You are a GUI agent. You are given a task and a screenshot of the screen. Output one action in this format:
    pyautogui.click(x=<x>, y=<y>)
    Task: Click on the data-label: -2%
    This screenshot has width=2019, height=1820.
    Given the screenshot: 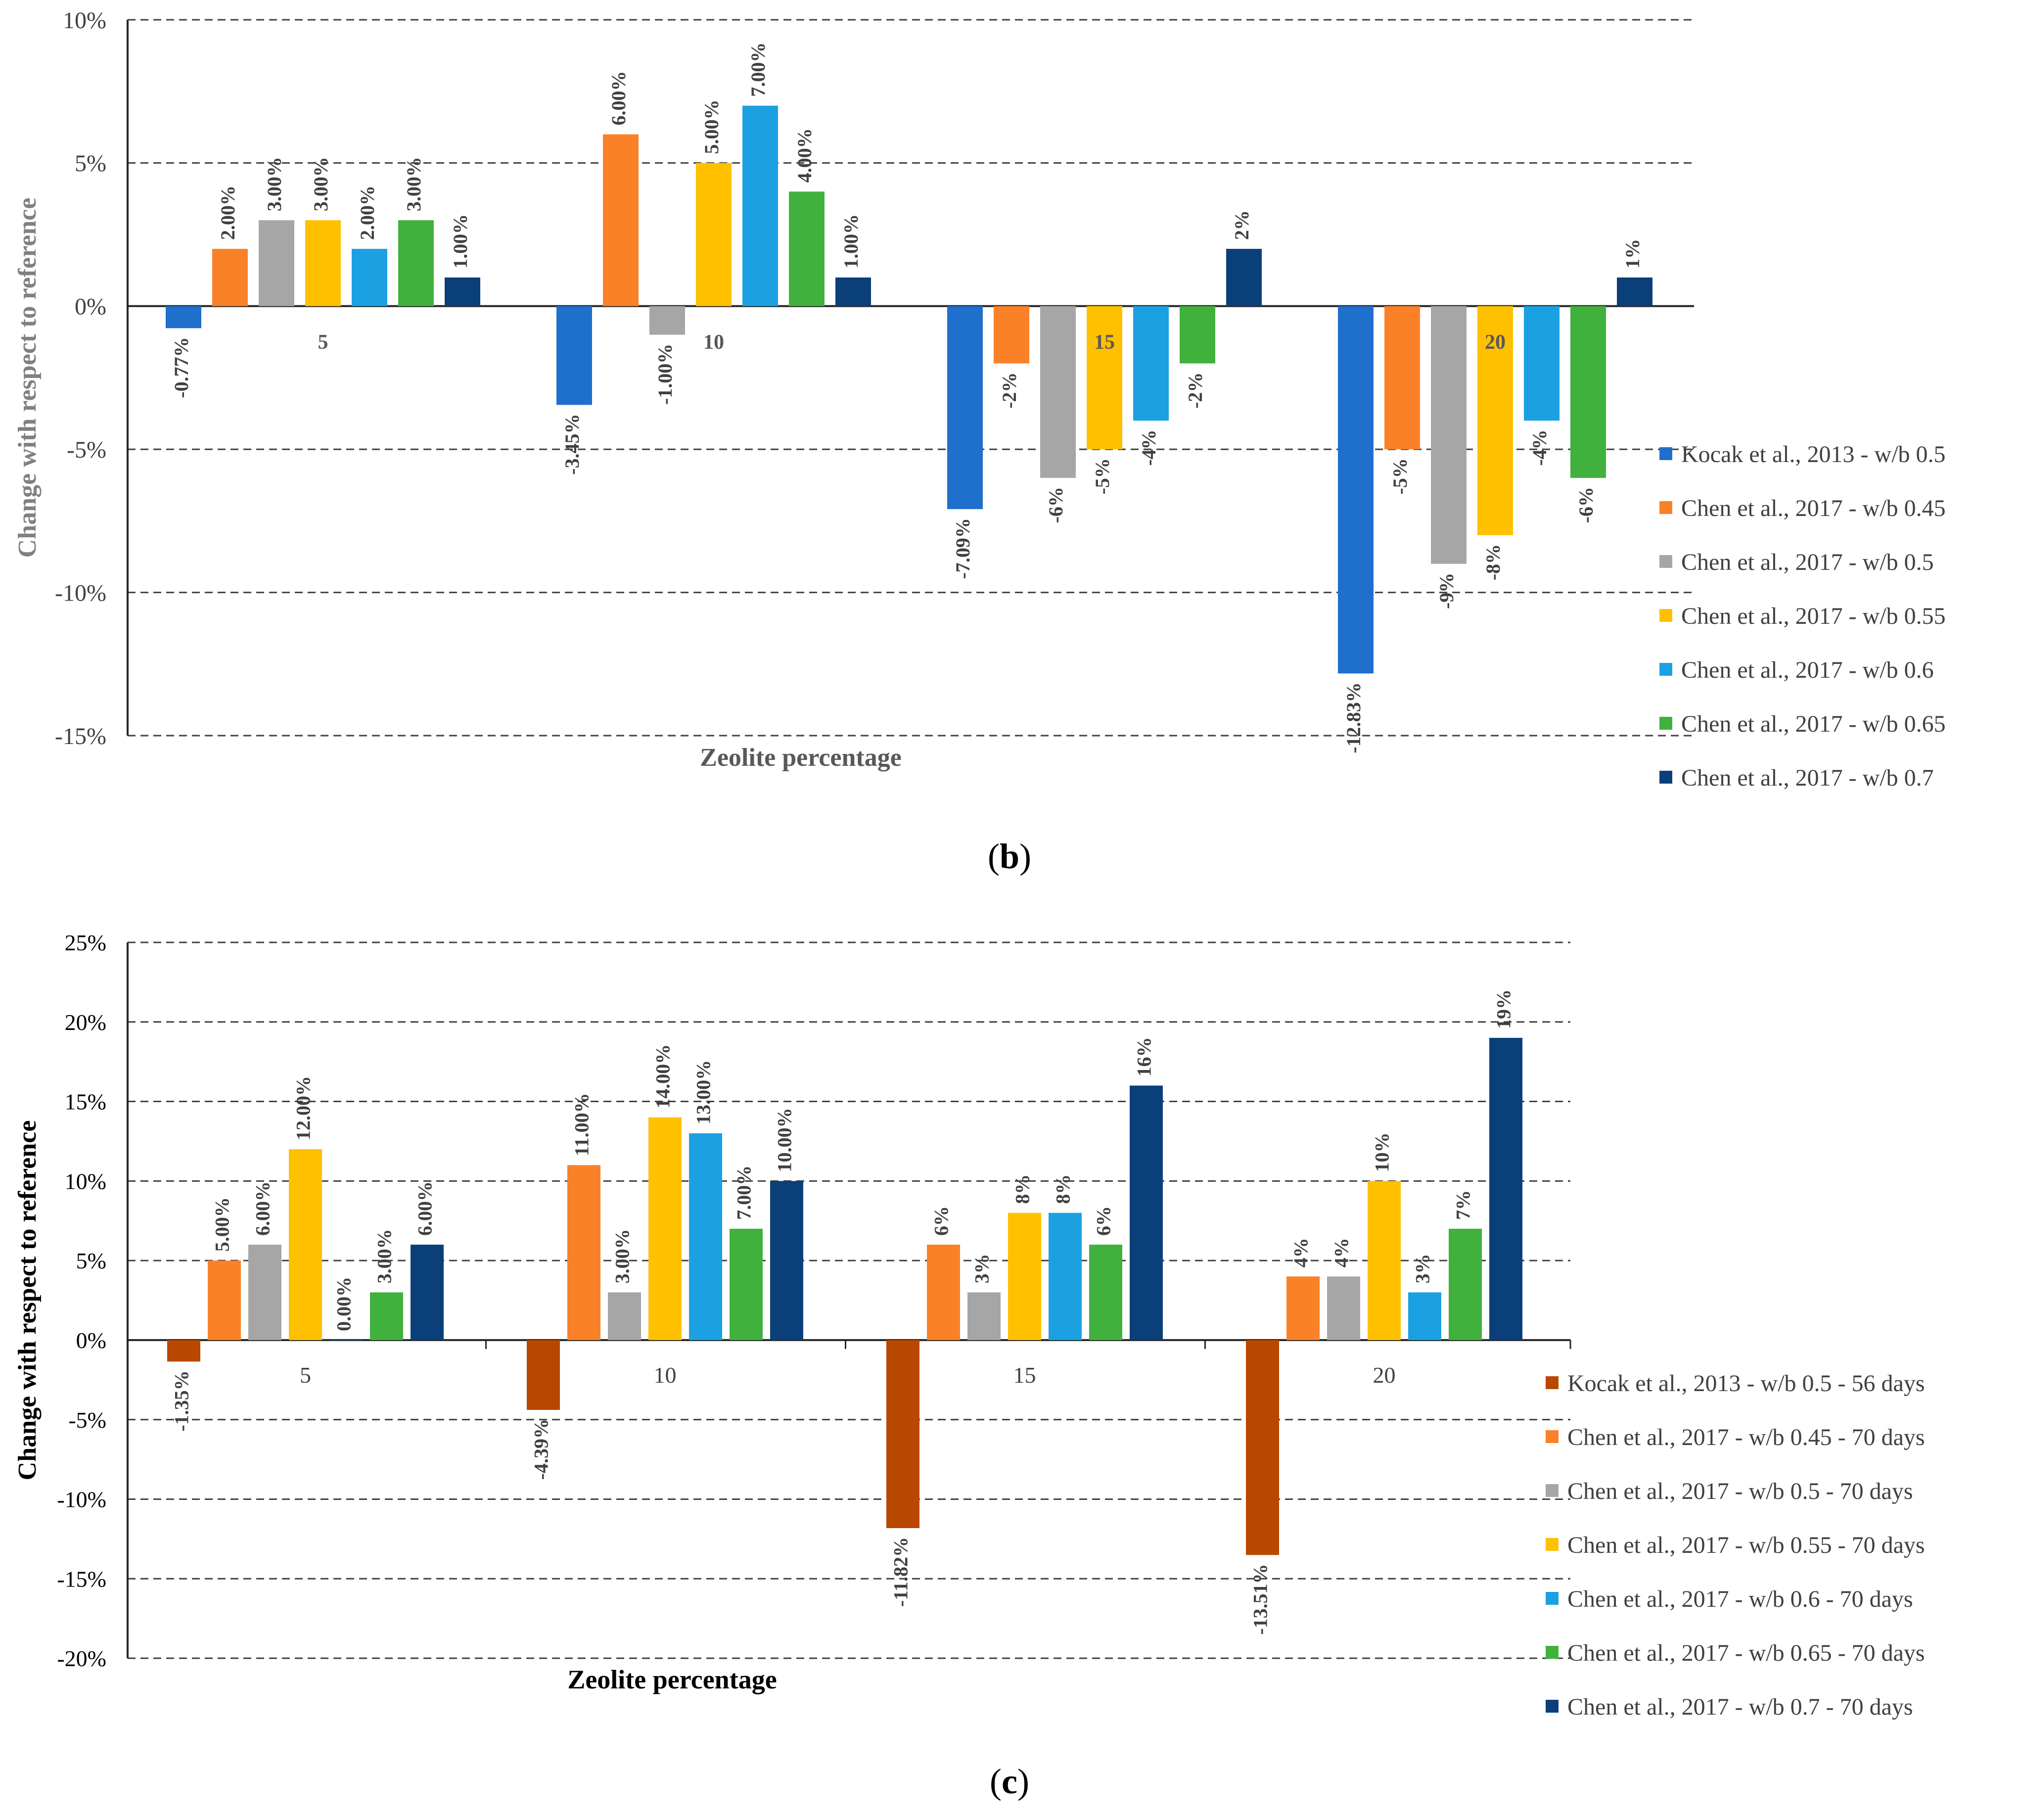 What is the action you would take?
    pyautogui.click(x=1195, y=391)
    